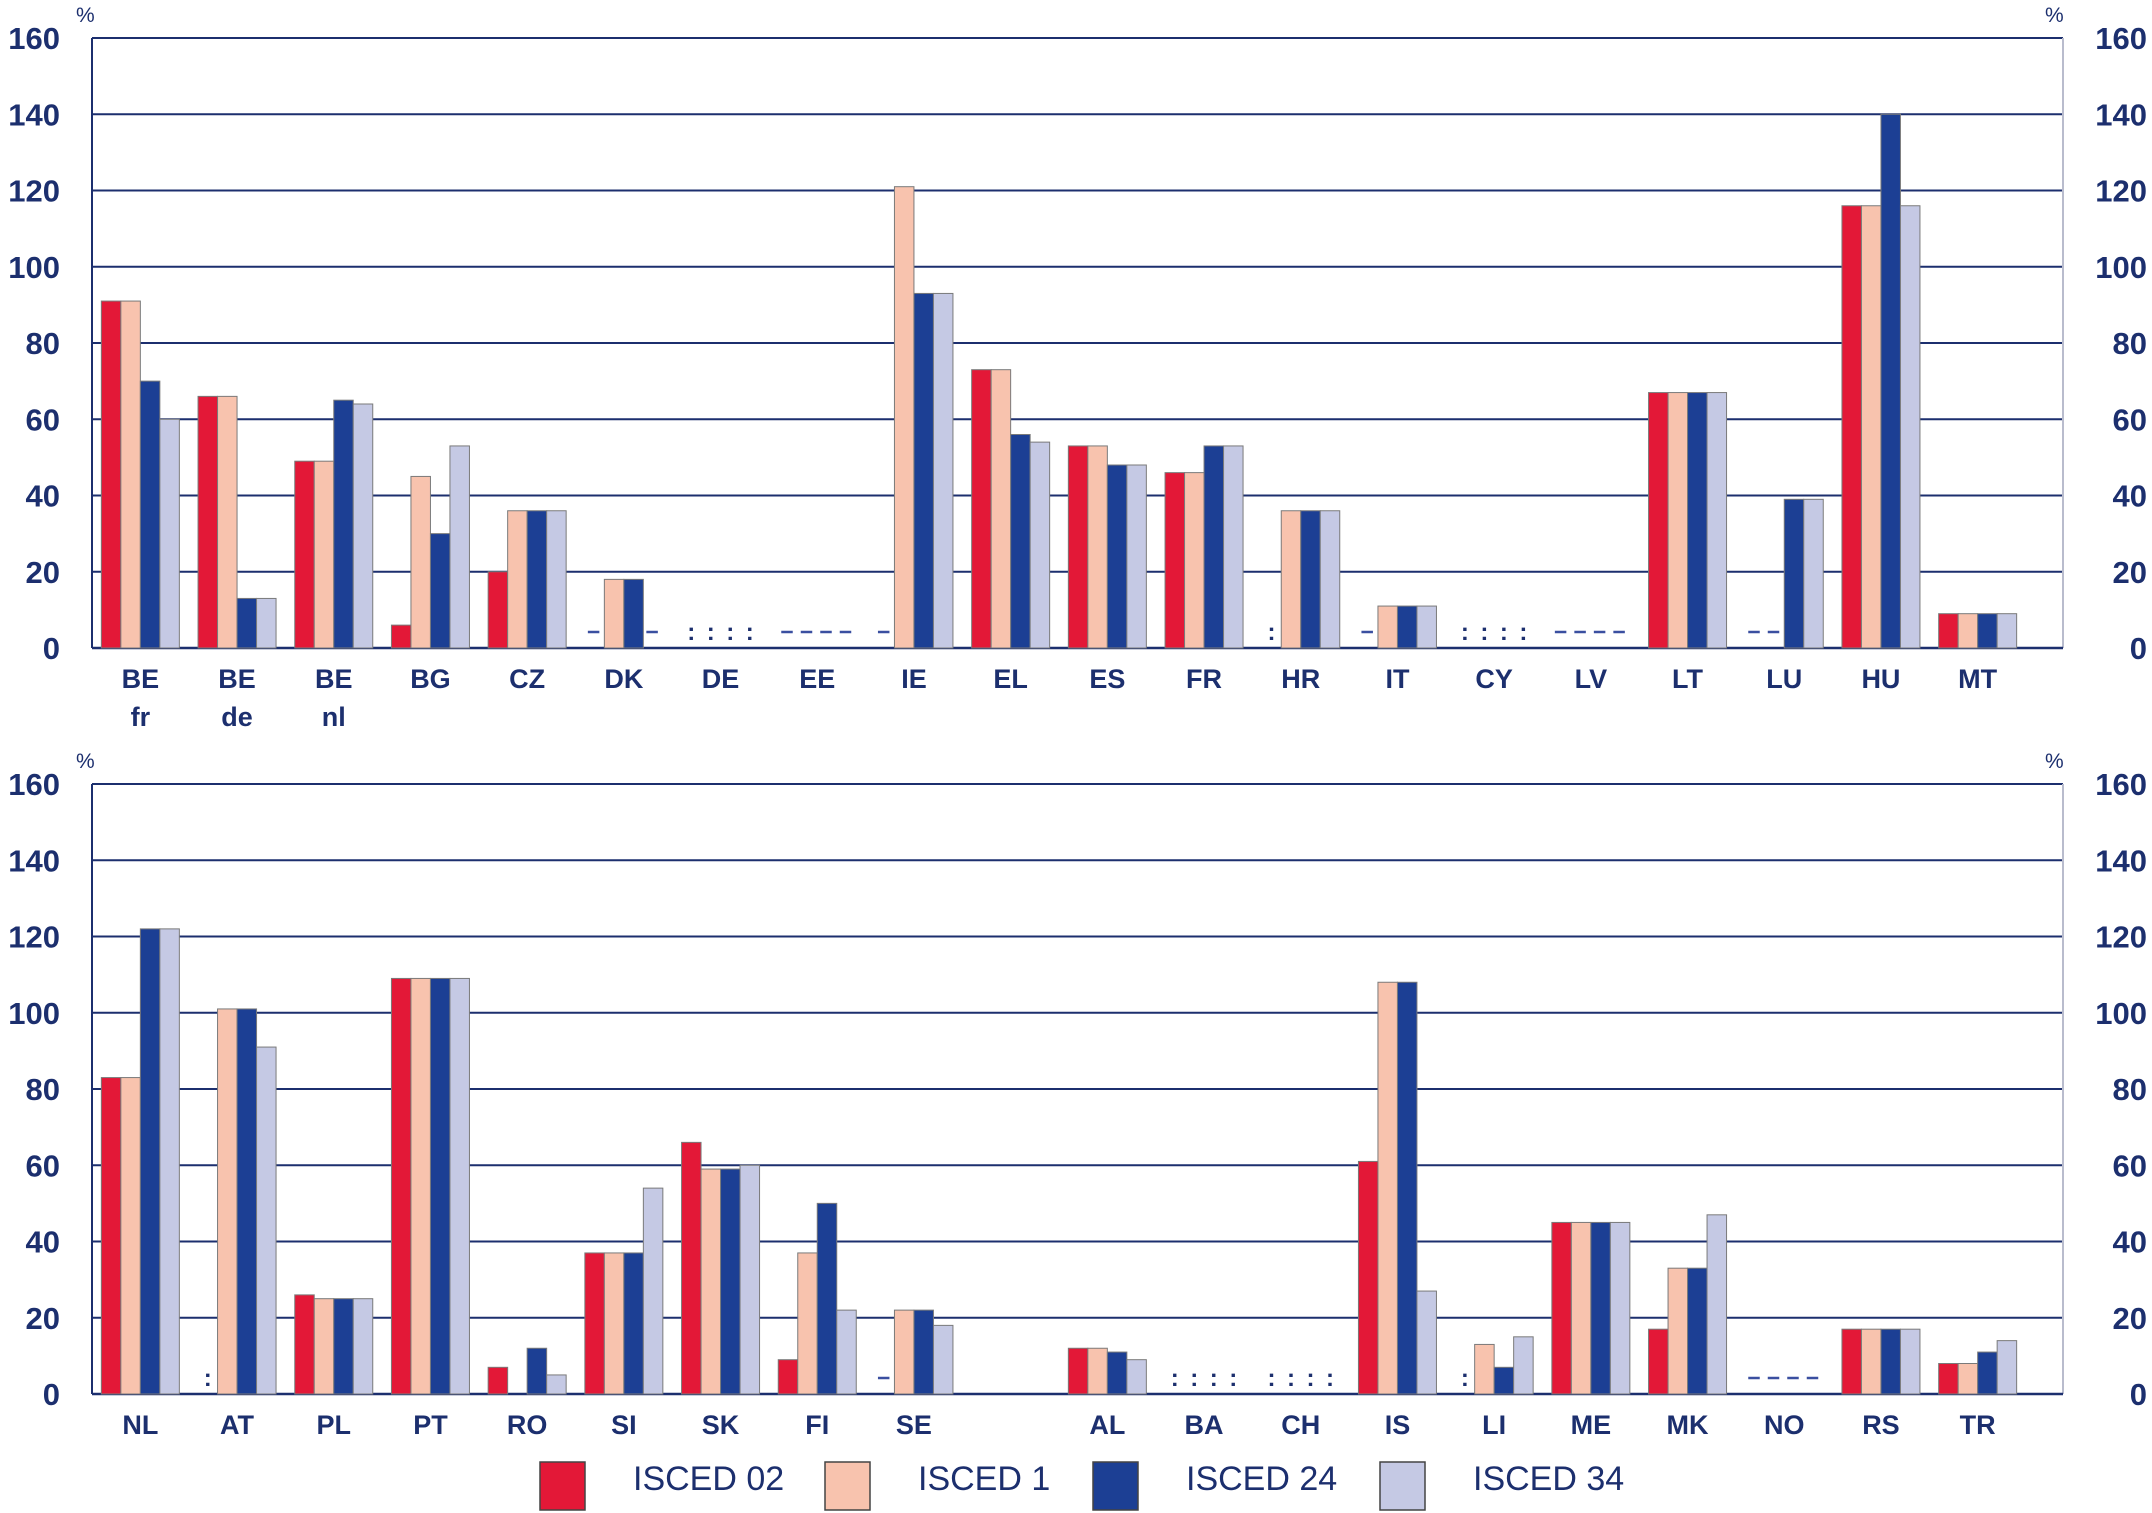 This screenshot has height=1513, width=2152. I want to click on x-tick-sublabel: nl, so click(334, 717).